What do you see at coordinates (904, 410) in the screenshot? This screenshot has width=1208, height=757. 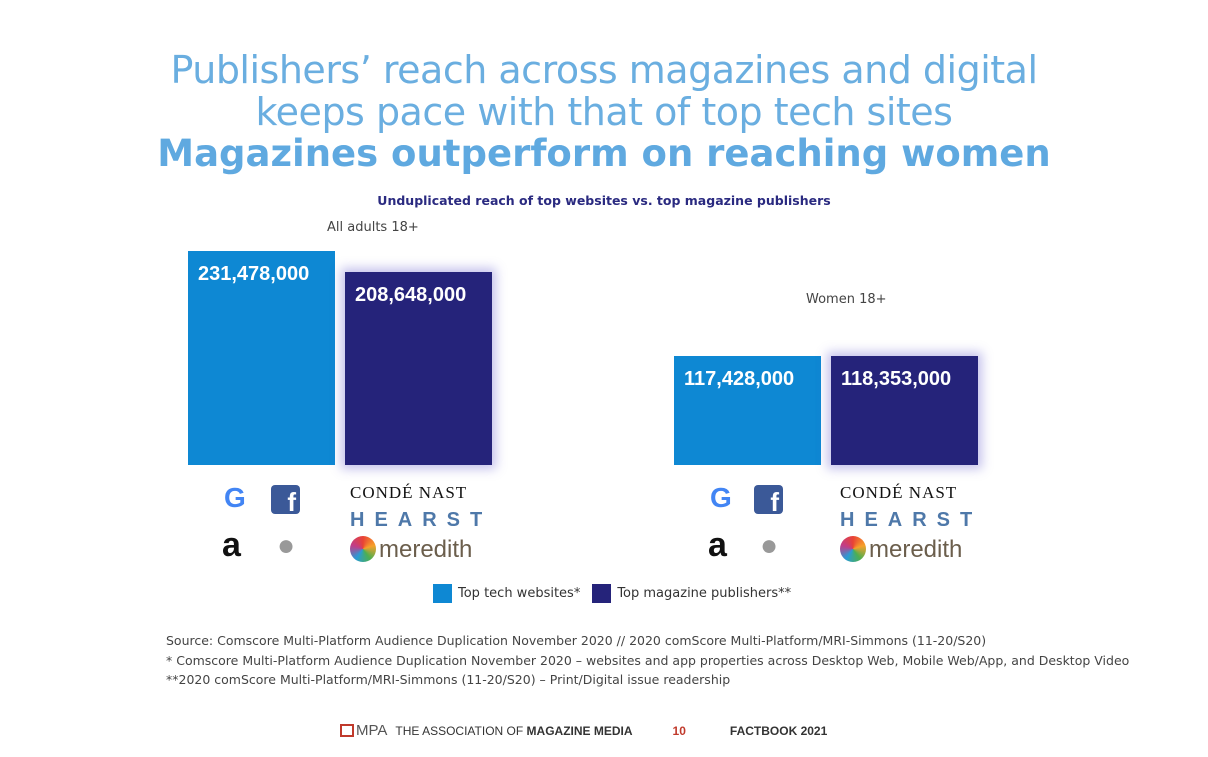 I see `publishers-bar-women: 118,353,000` at bounding box center [904, 410].